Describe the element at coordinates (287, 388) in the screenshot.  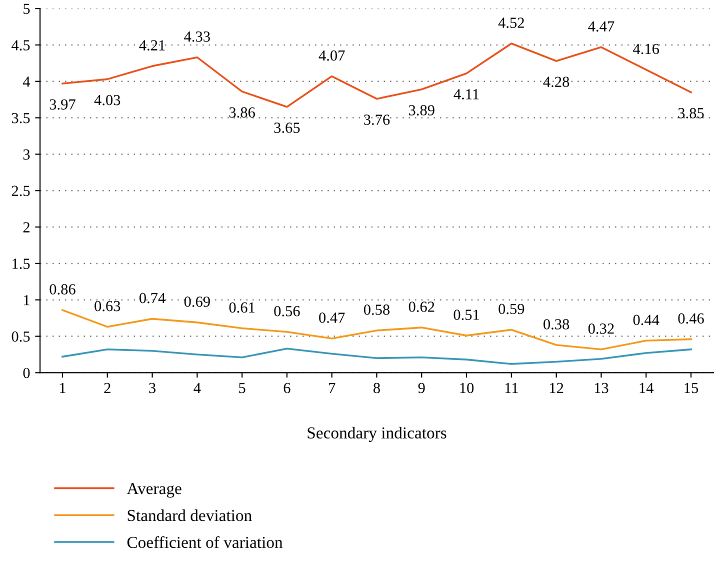
I see `x-tick-label: 6` at that location.